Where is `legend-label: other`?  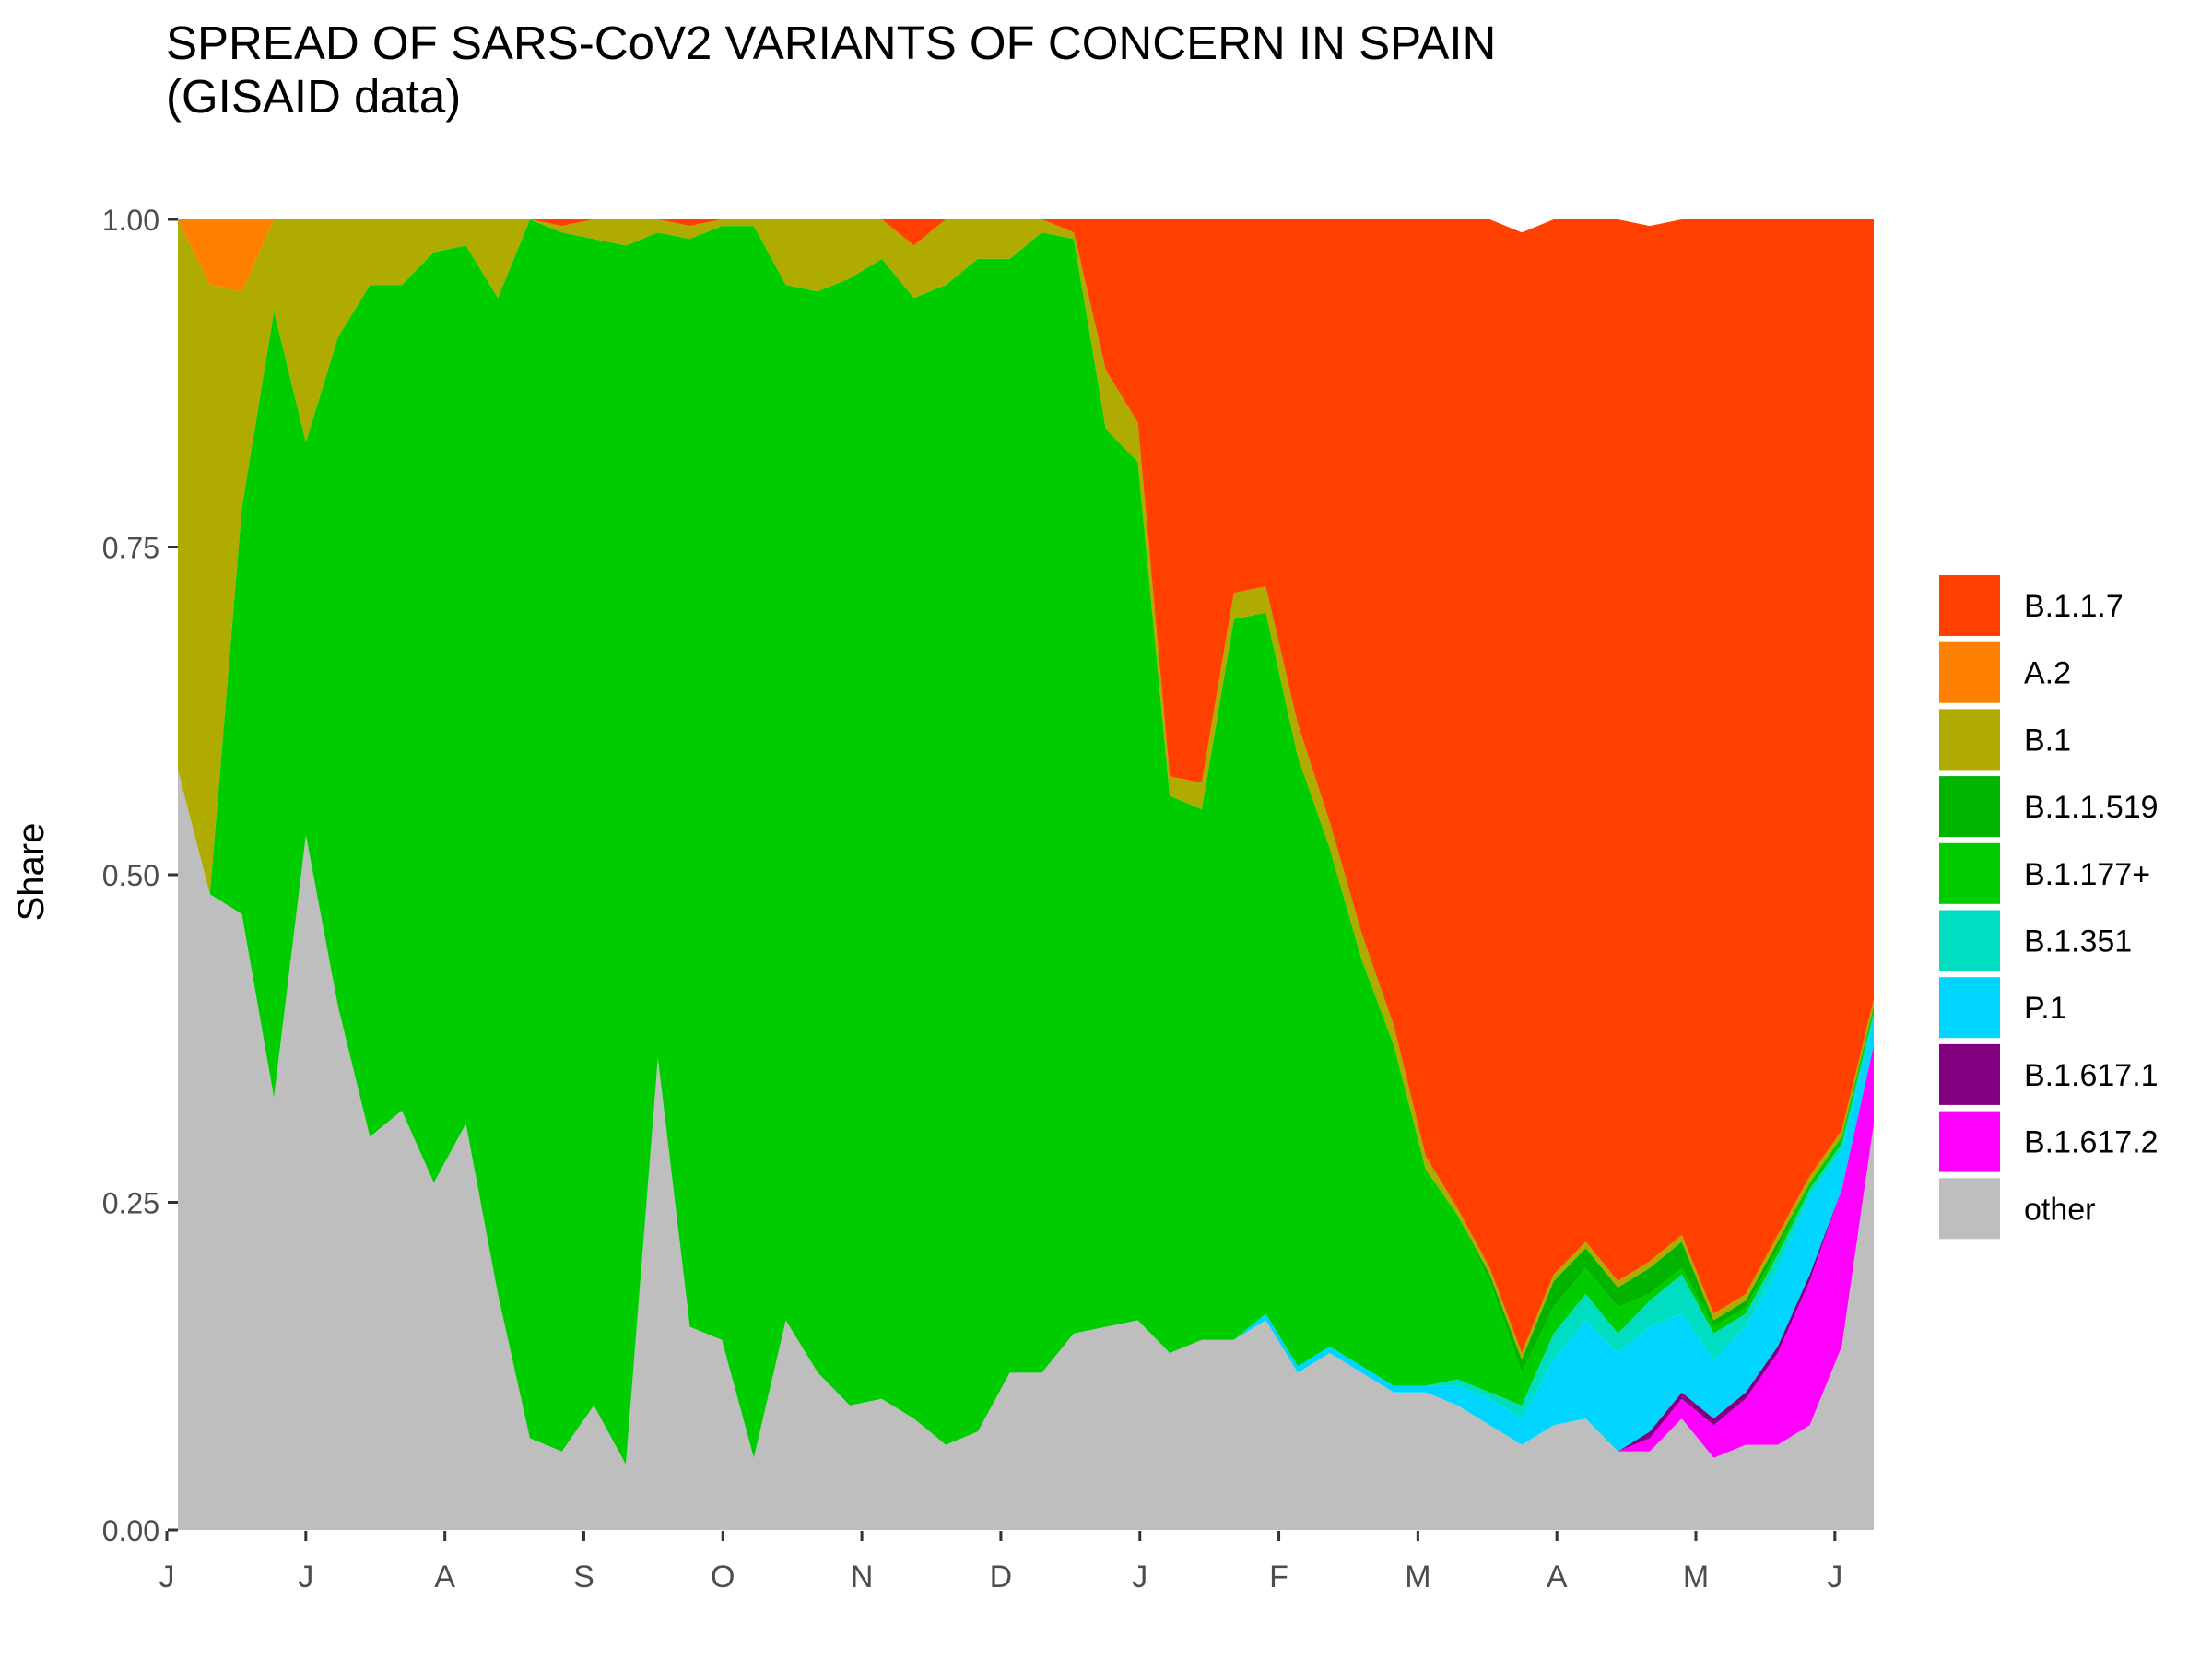
legend-label: other is located at coordinates (2060, 1209).